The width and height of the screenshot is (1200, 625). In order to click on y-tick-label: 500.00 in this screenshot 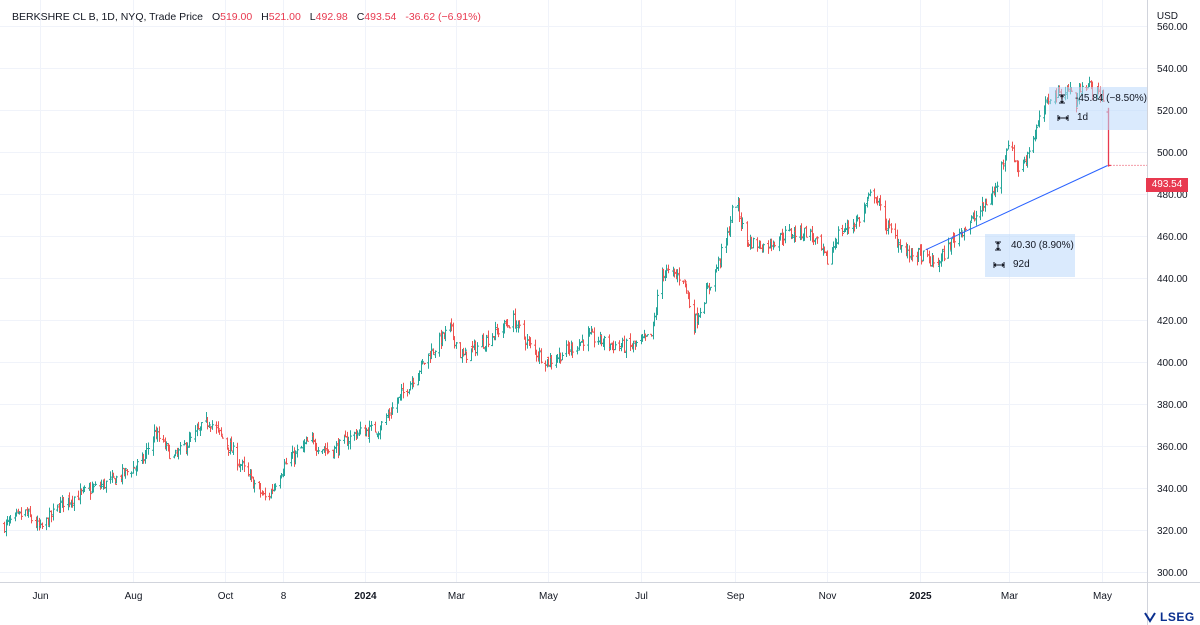, I will do `click(1172, 153)`.